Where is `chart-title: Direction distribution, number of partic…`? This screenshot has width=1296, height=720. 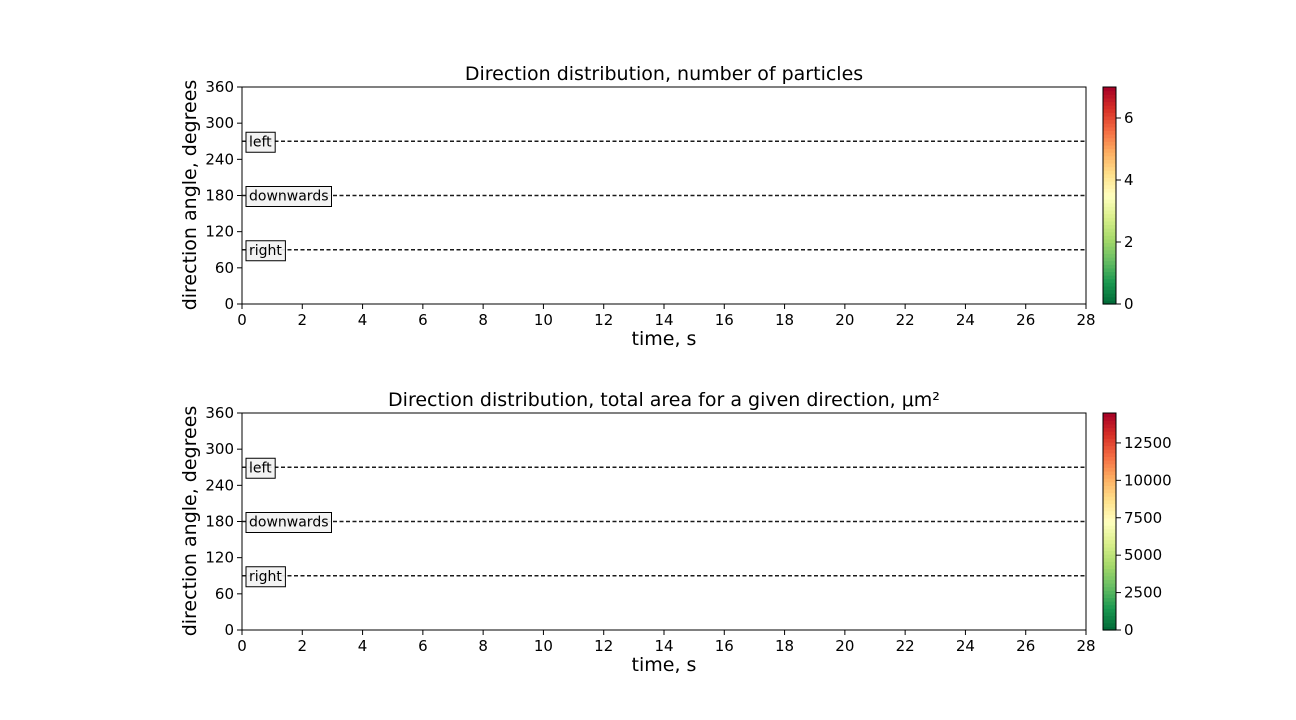 chart-title: Direction distribution, number of partic… is located at coordinates (664, 74).